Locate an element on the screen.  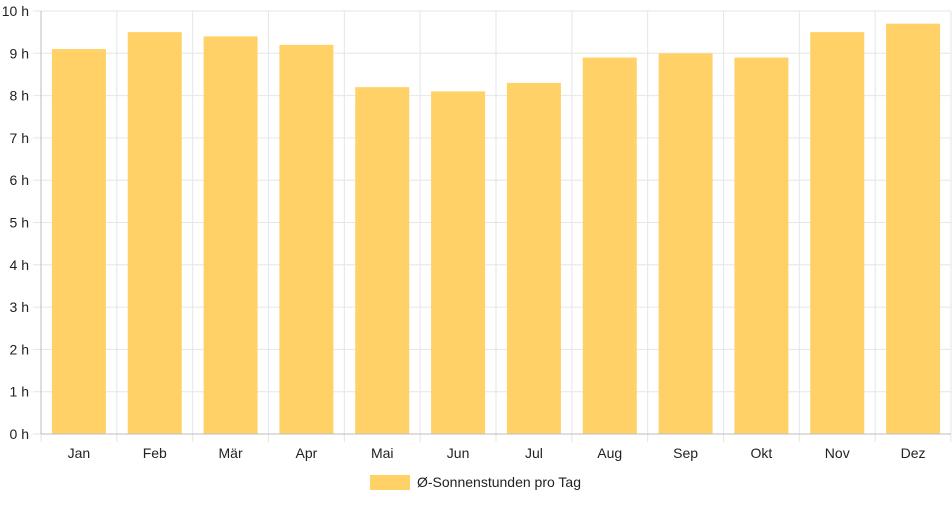
bar-aug is located at coordinates (609, 245).